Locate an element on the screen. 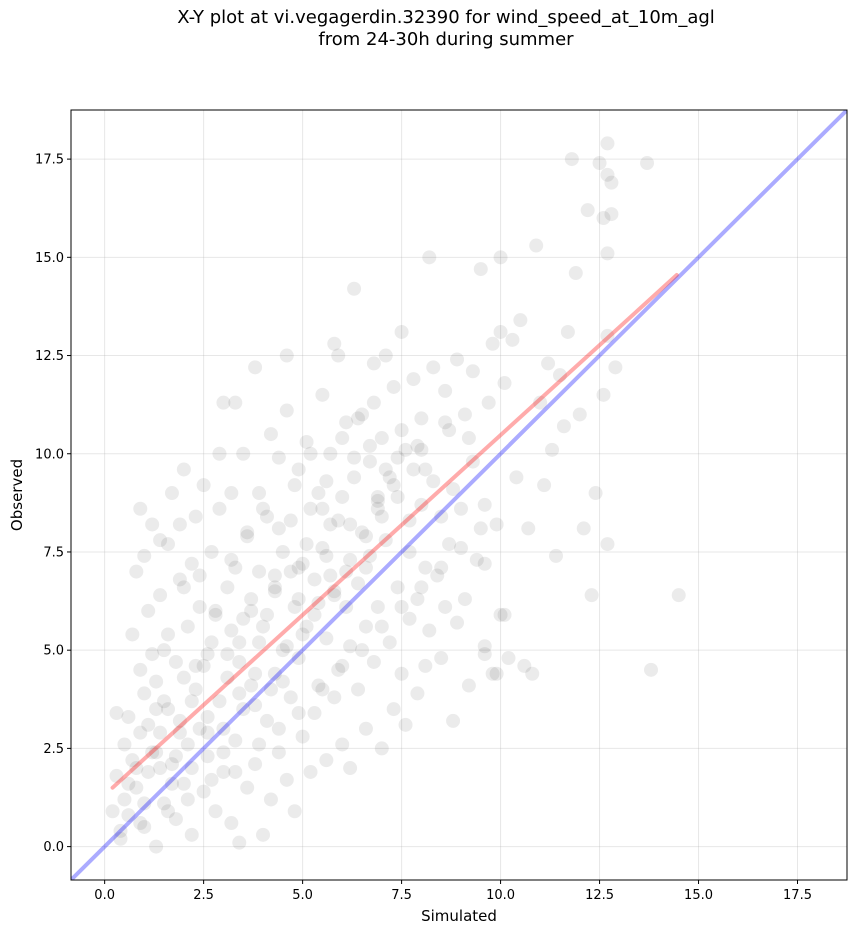 The height and width of the screenshot is (934, 856). y-tick-label: 15.0 is located at coordinates (49, 258).